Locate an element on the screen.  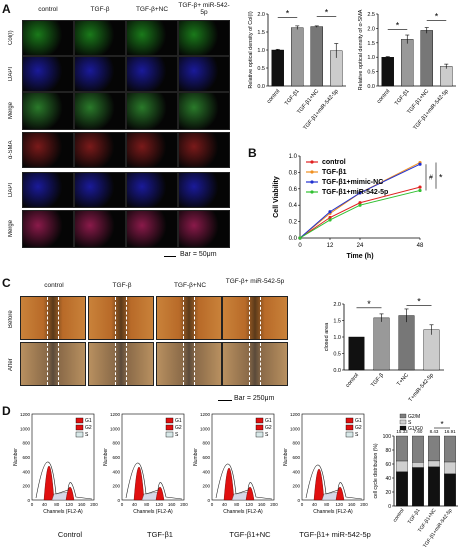
x-tick-label: TGF-β1 is located at coordinates (292, 97).